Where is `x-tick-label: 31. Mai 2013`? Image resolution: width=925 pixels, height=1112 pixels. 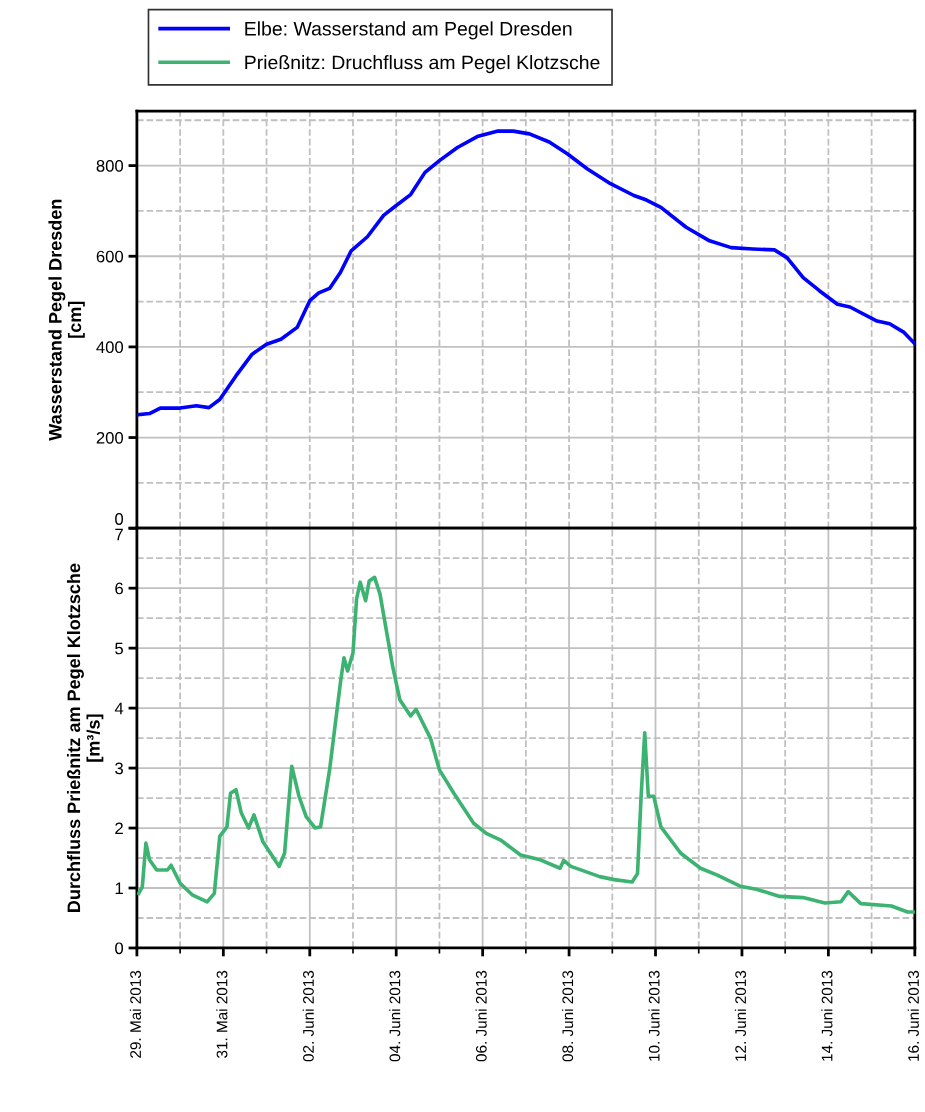
x-tick-label: 31. Mai 2013 is located at coordinates (222, 1014).